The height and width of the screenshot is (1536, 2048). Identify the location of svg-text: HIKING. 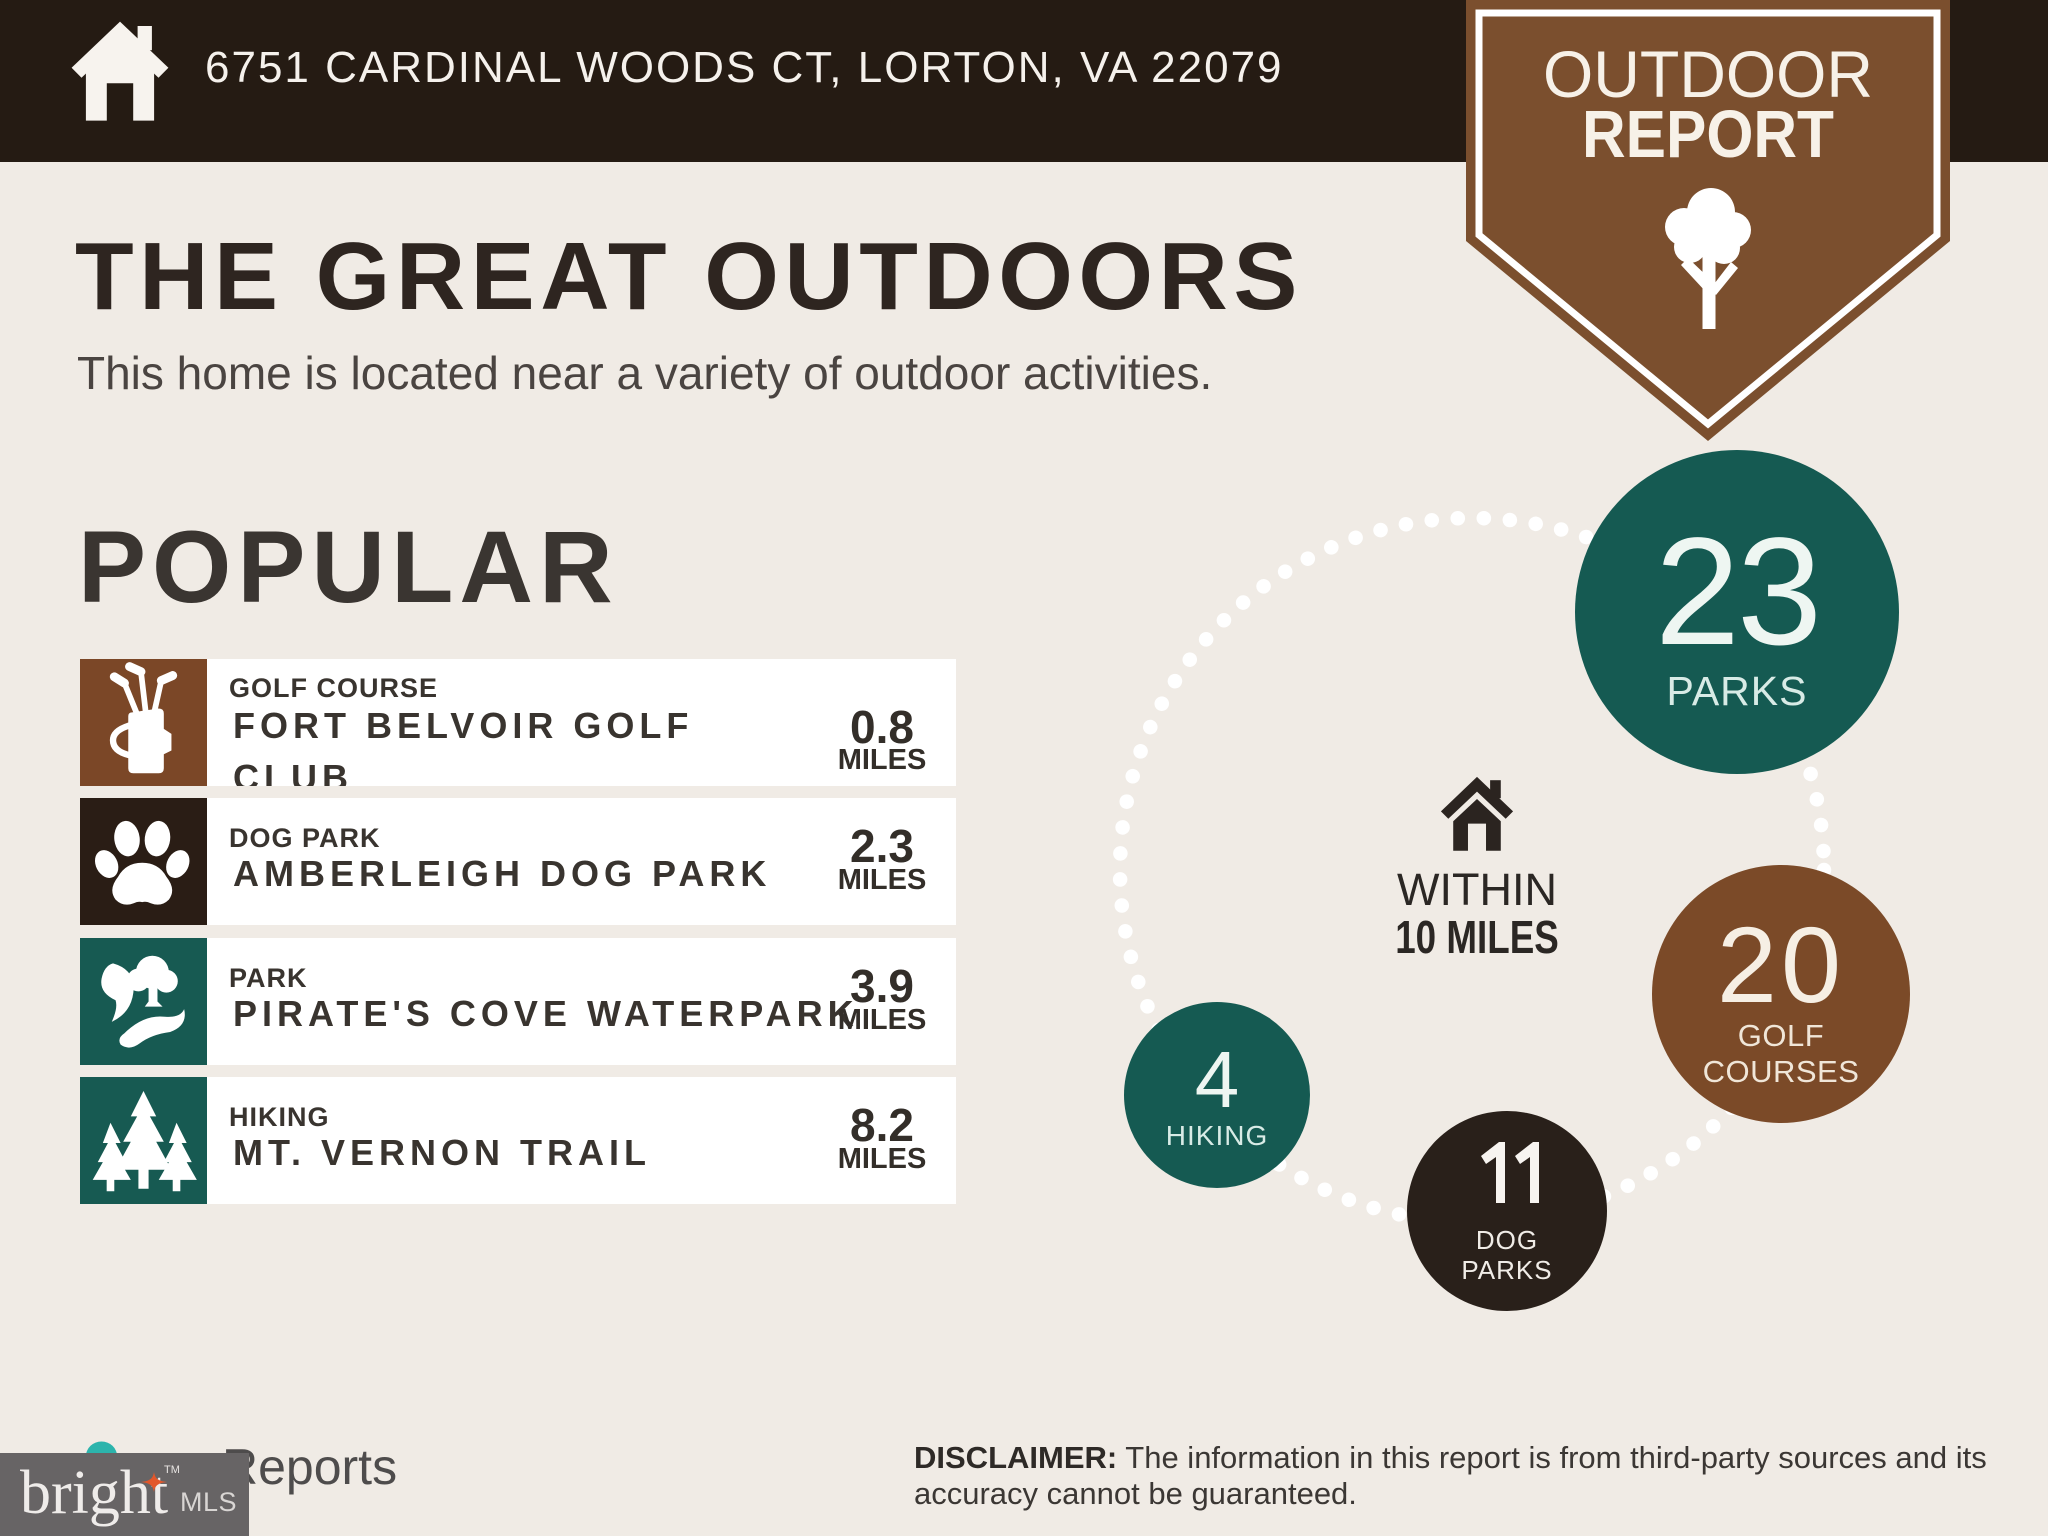
(1217, 1135).